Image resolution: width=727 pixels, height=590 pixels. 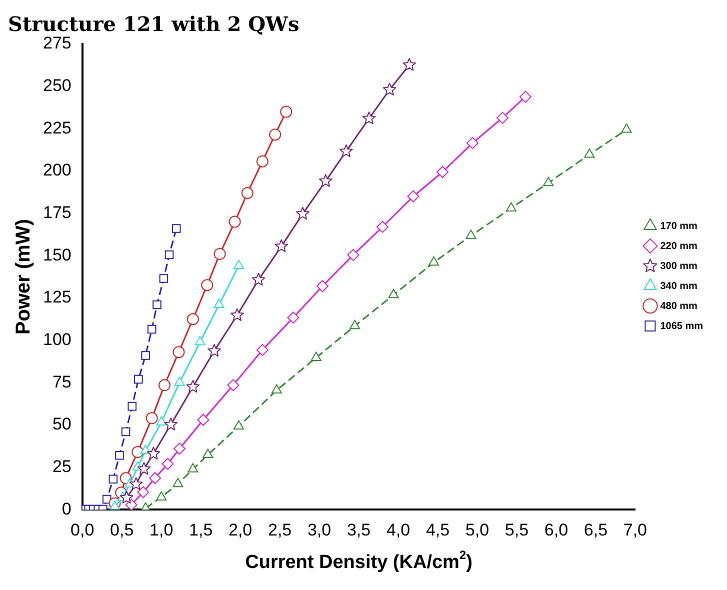 I want to click on x-tick-label: 3,0, so click(x=319, y=530).